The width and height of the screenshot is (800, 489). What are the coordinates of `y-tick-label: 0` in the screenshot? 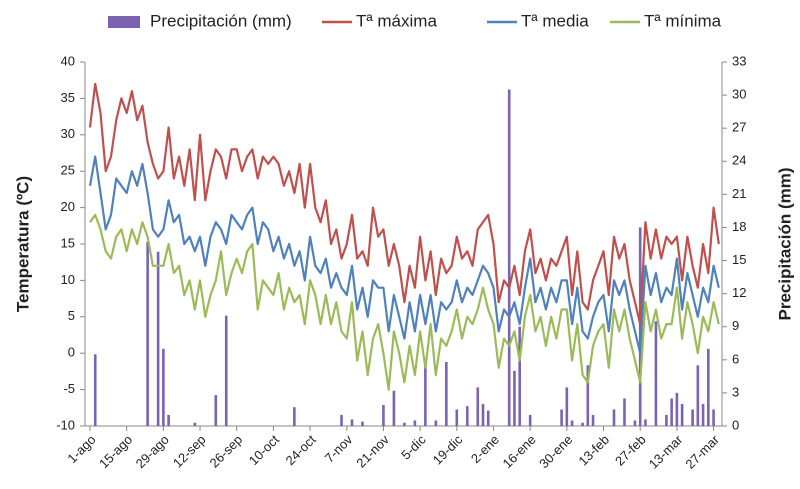 It's located at (71, 352).